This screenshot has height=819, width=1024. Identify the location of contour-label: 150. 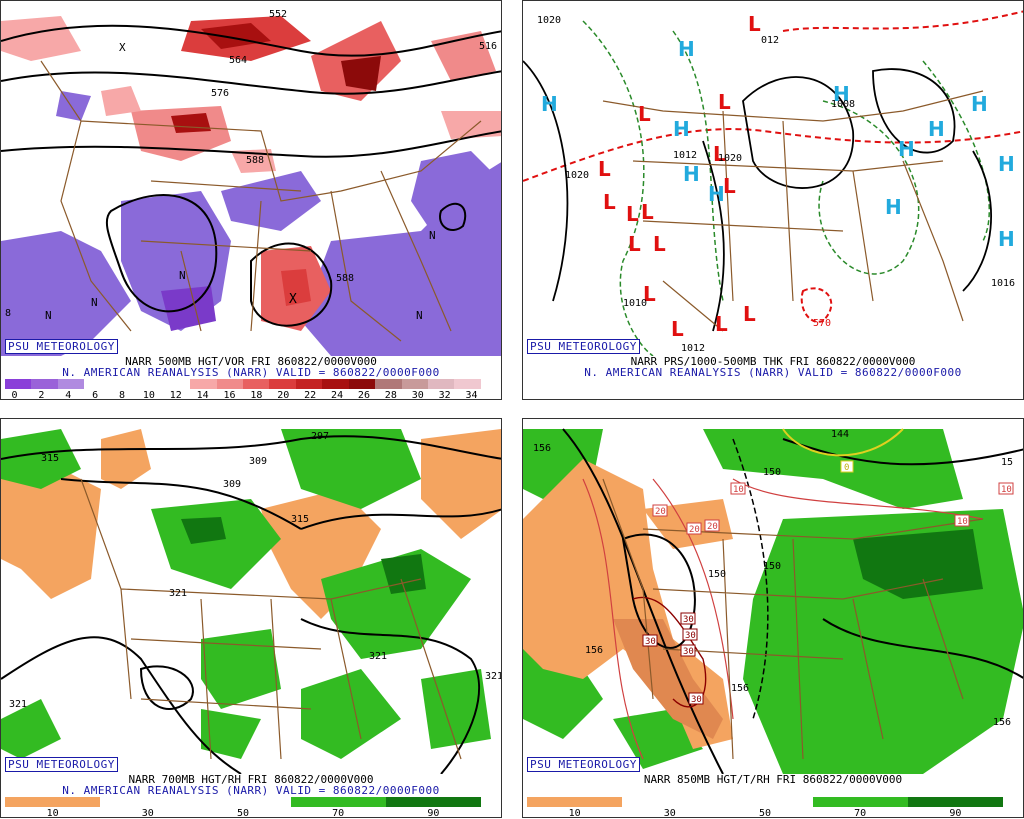
(717, 574).